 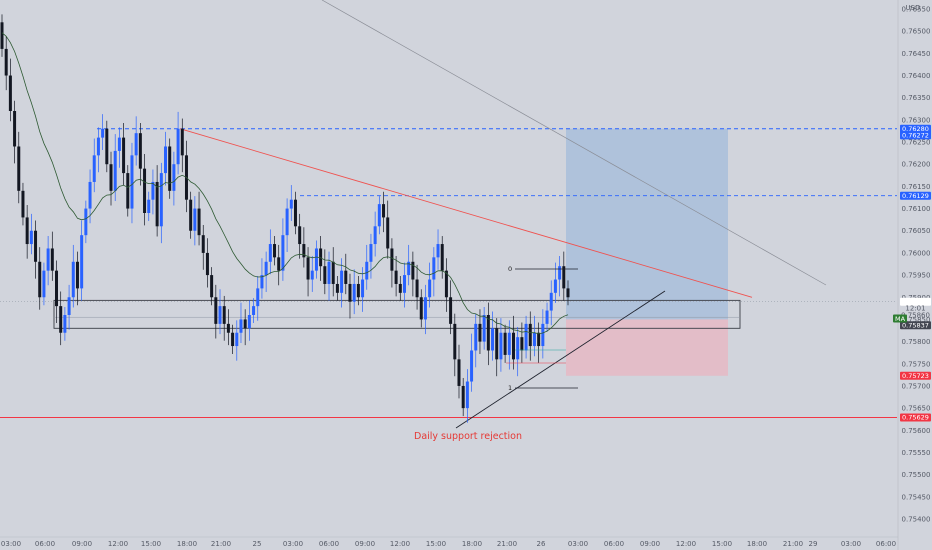 What do you see at coordinates (916, 120) in the screenshot?
I see `y-tick-label: 0.76300` at bounding box center [916, 120].